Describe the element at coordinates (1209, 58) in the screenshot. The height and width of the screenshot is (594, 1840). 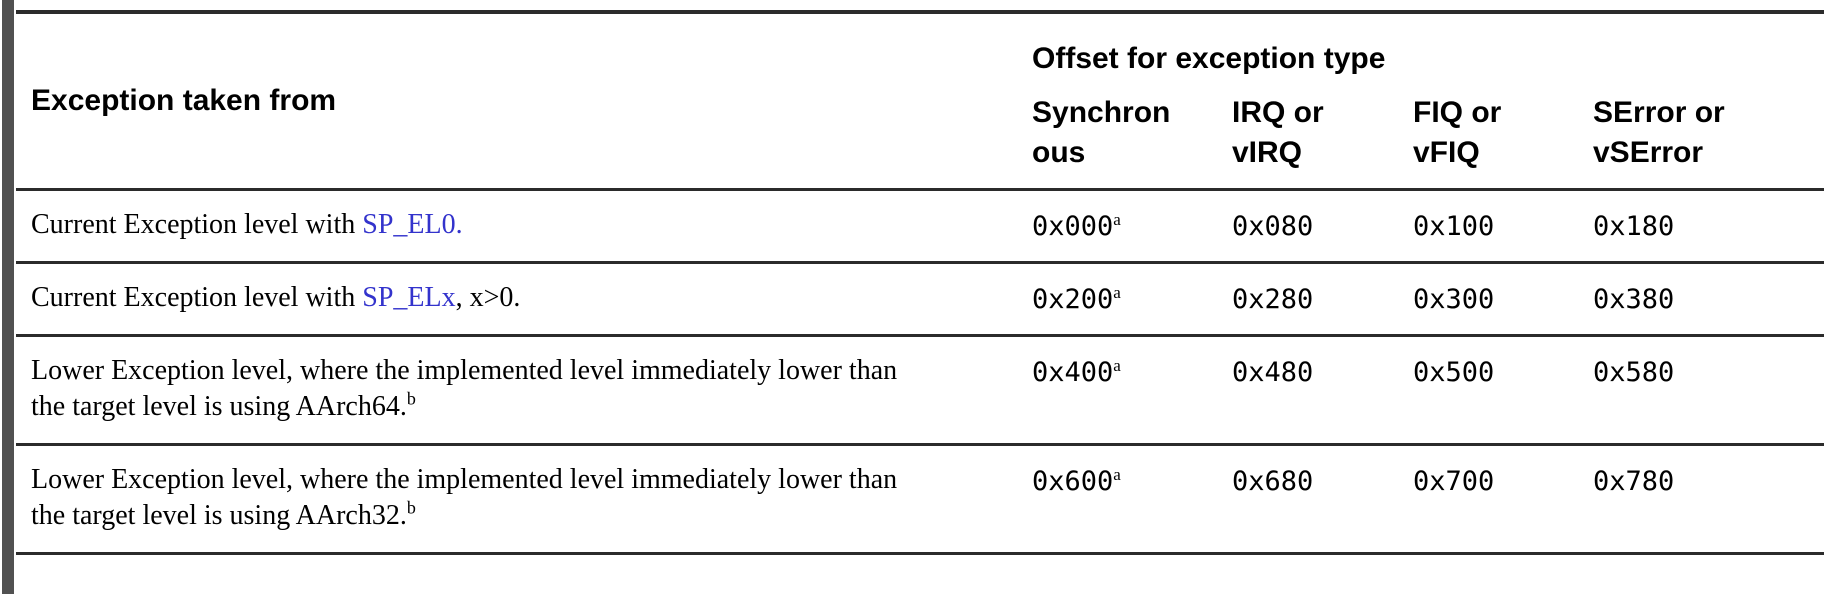
I see `header-offset-group: Offset for exception type` at that location.